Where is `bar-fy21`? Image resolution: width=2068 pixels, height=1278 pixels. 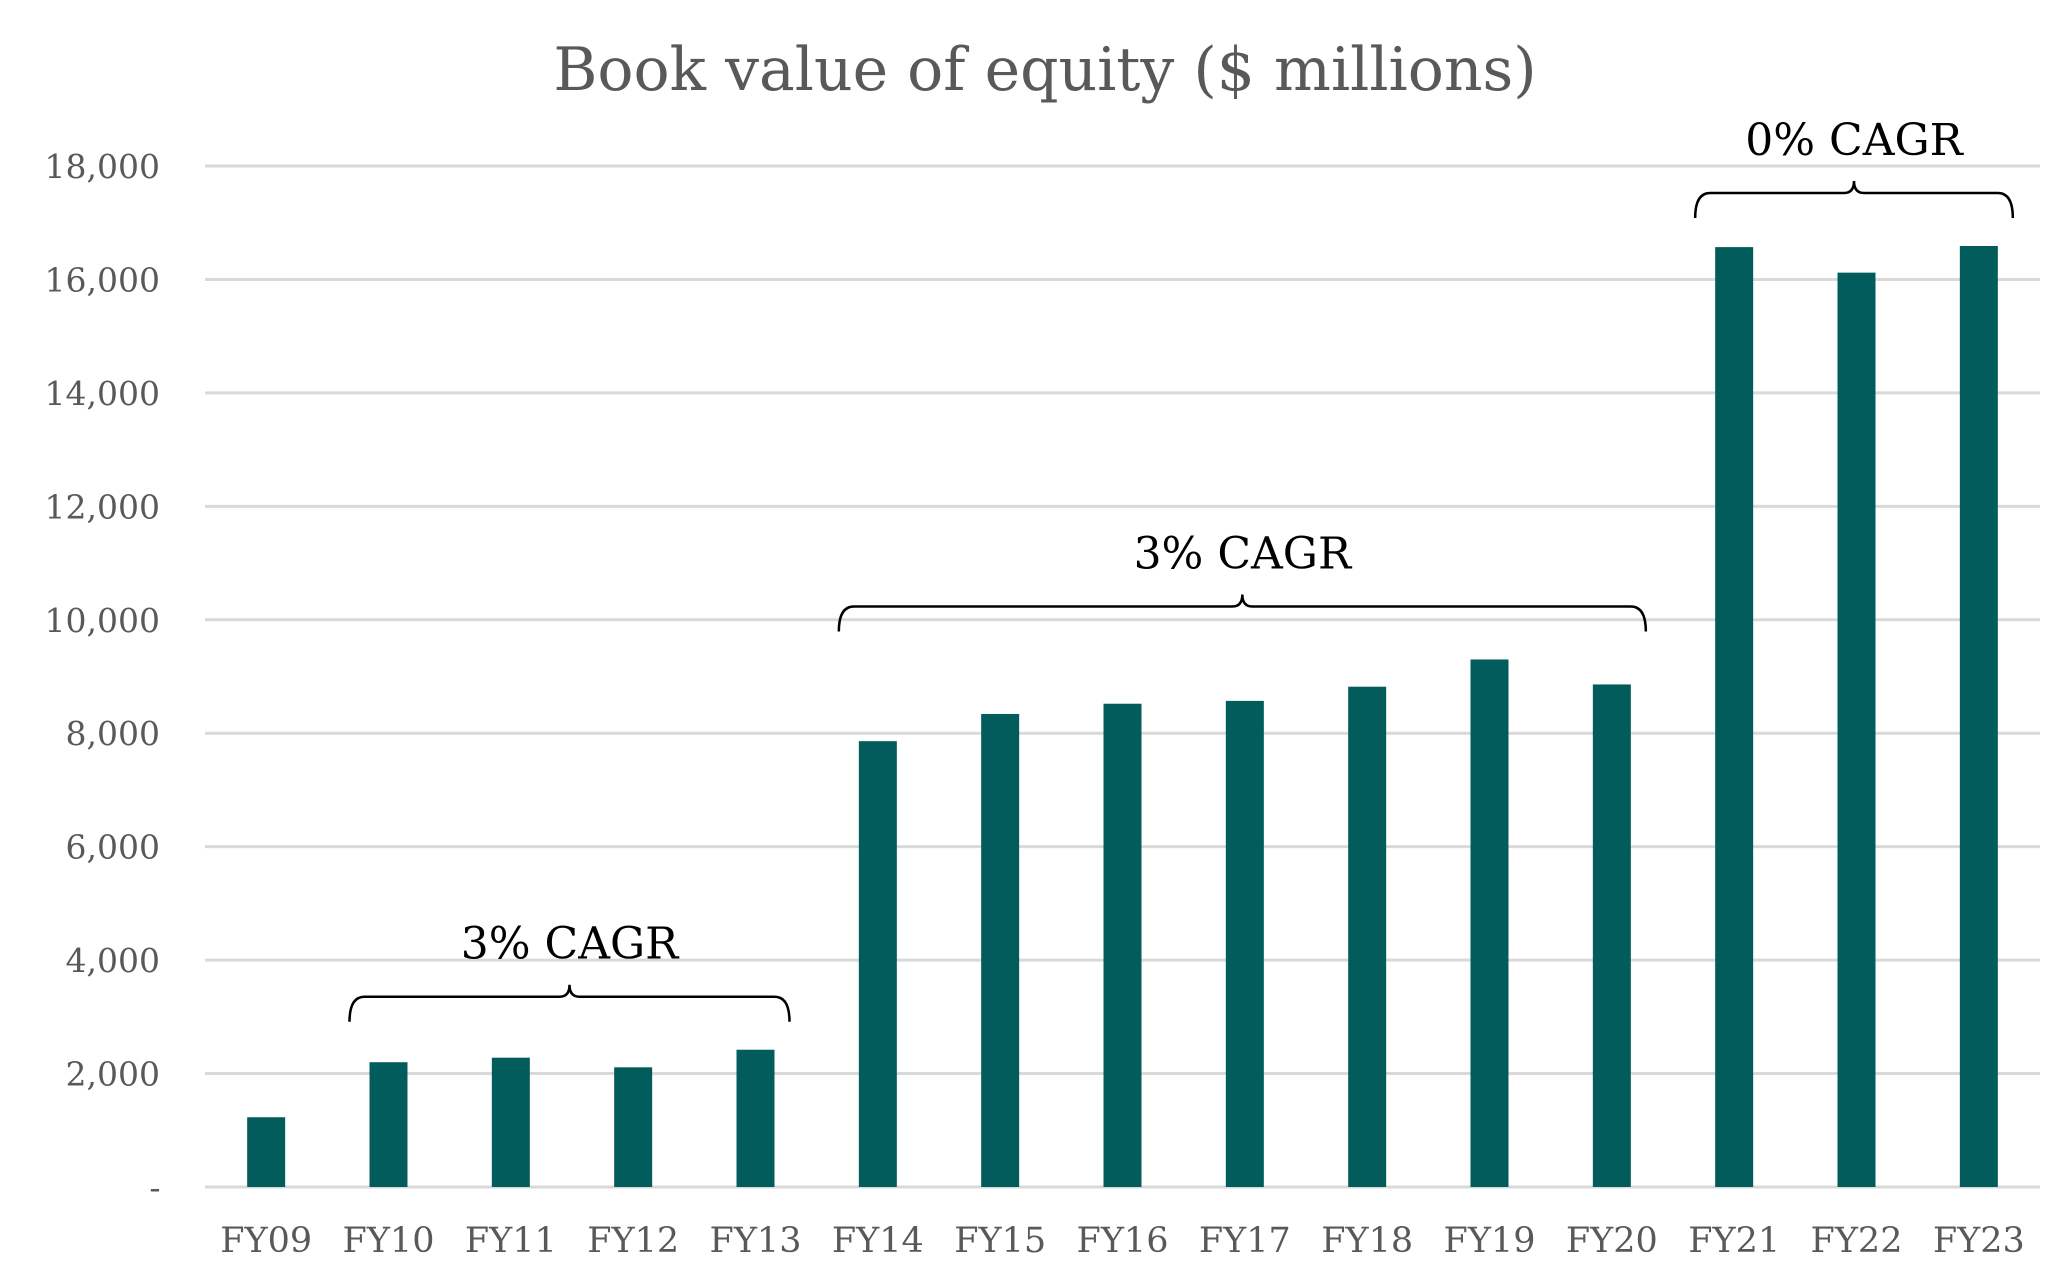 bar-fy21 is located at coordinates (1734, 717).